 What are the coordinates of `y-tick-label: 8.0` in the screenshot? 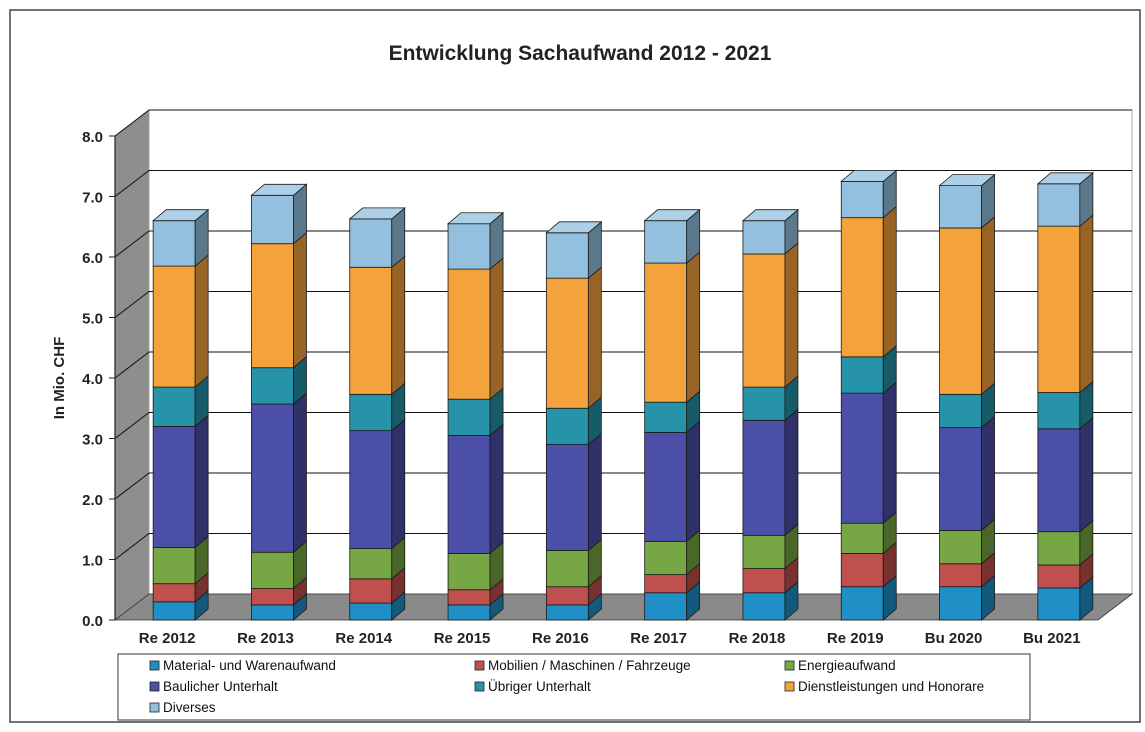 It's located at (92, 137).